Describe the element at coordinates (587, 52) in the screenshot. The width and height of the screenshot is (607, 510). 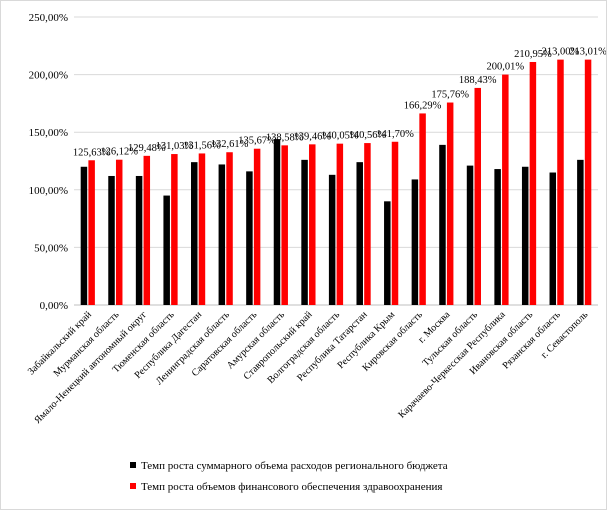
I see `data-label: 213,01%` at that location.